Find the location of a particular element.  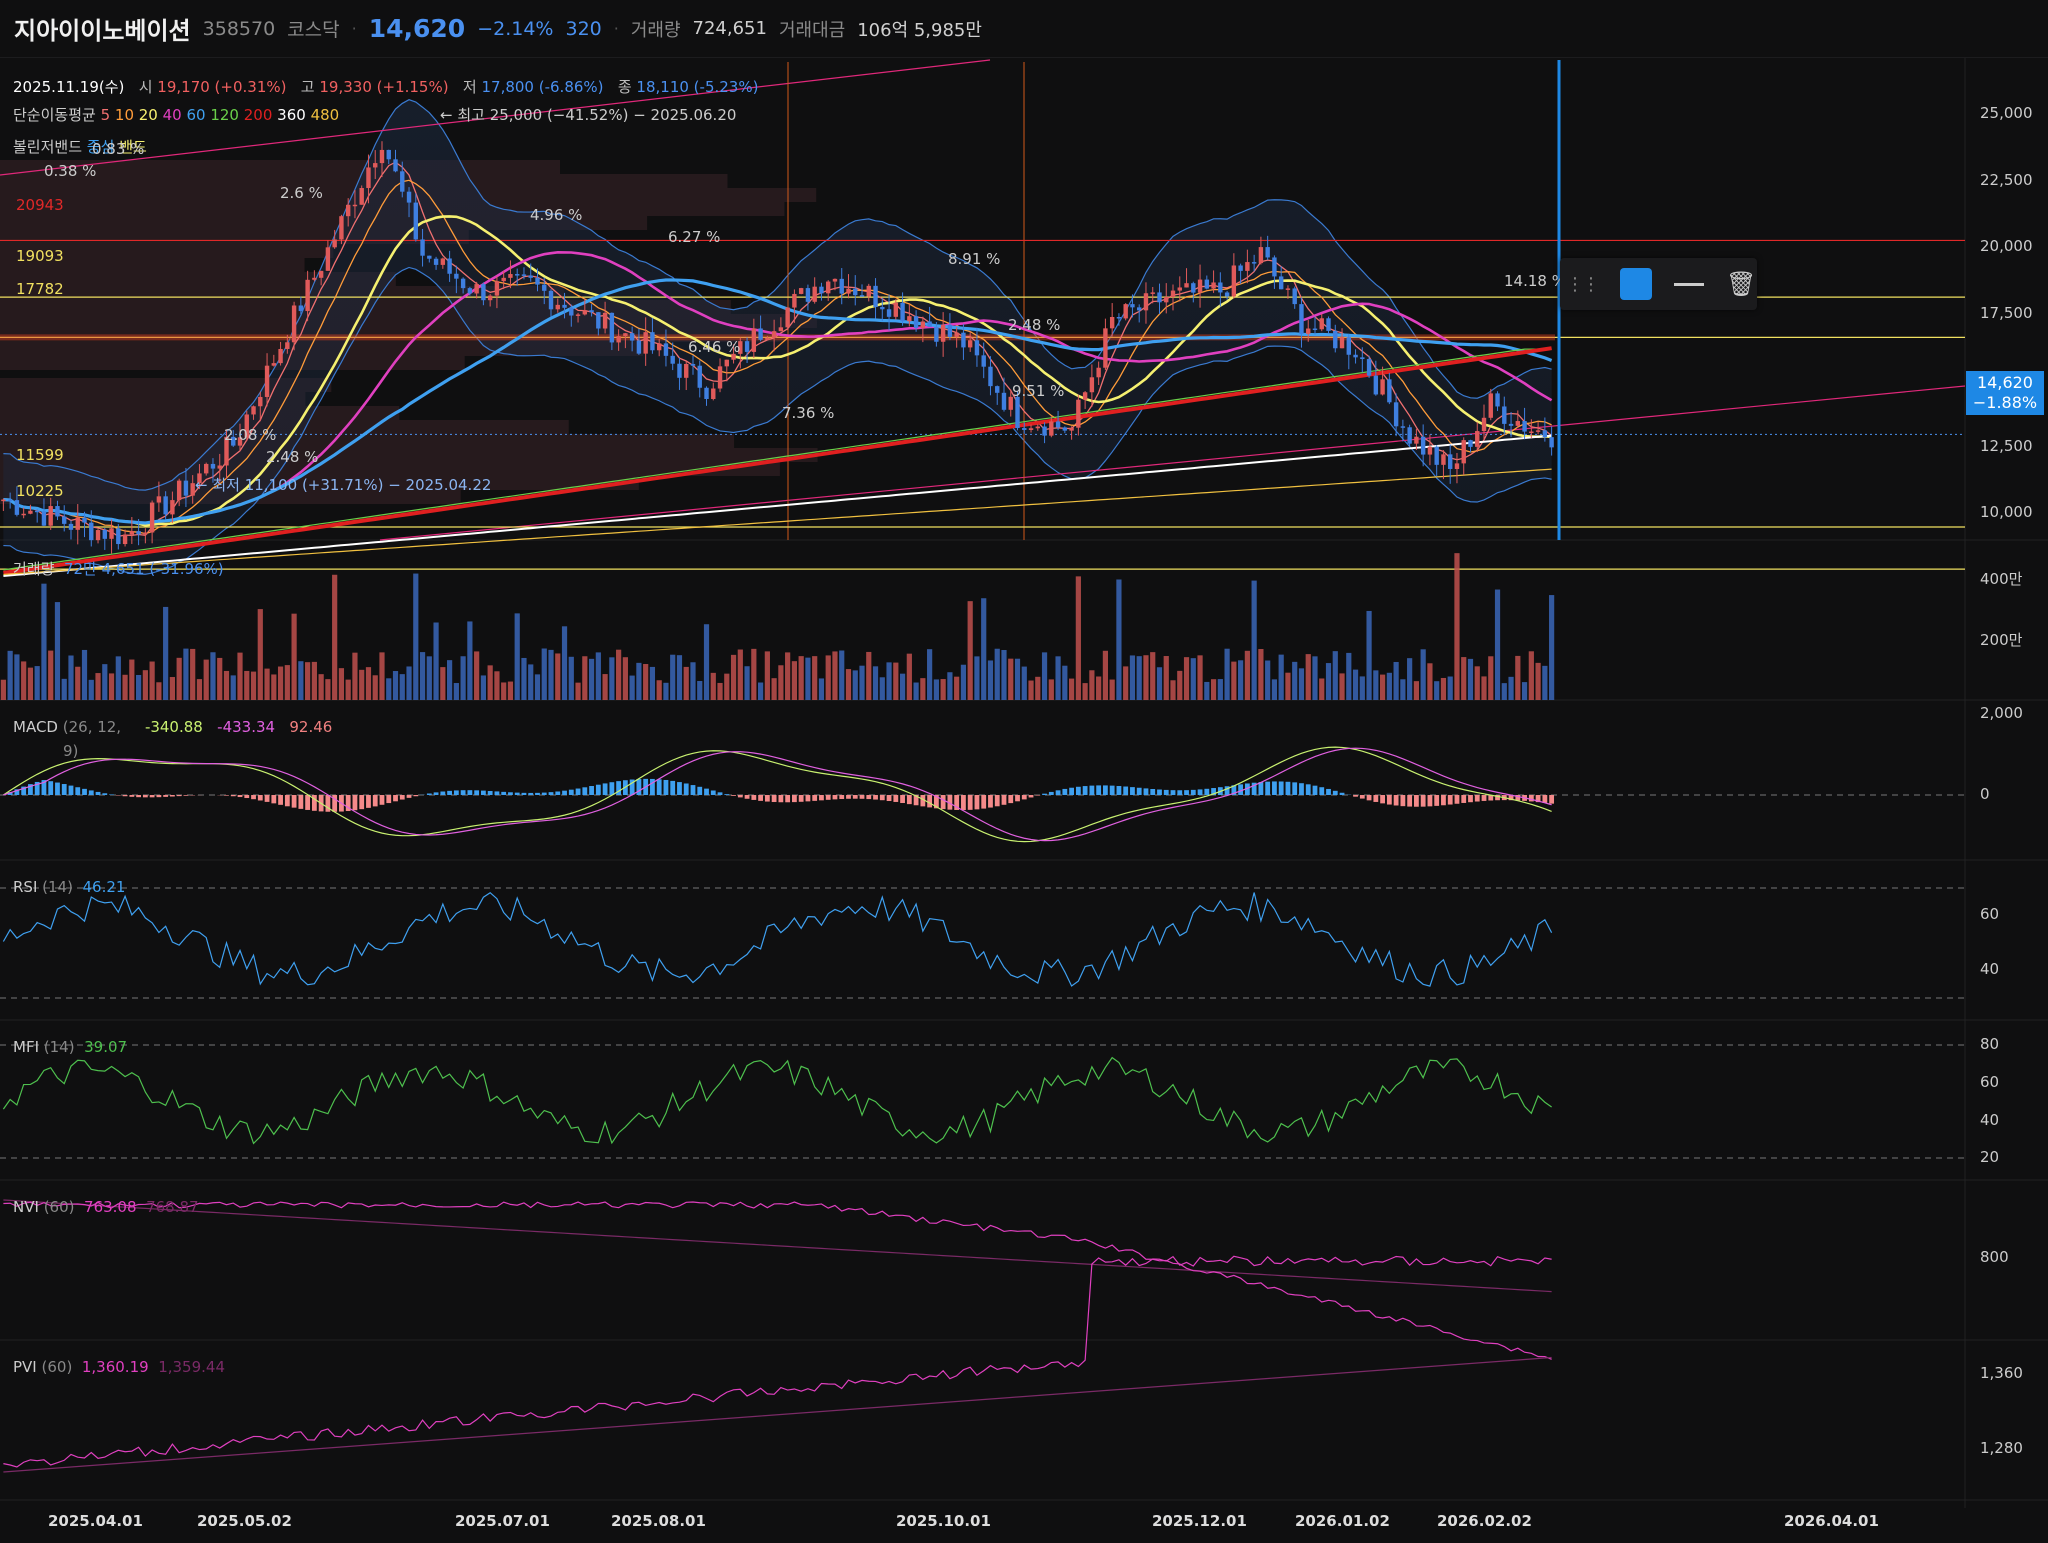

trend-line-lower is located at coordinates (1172, 463).